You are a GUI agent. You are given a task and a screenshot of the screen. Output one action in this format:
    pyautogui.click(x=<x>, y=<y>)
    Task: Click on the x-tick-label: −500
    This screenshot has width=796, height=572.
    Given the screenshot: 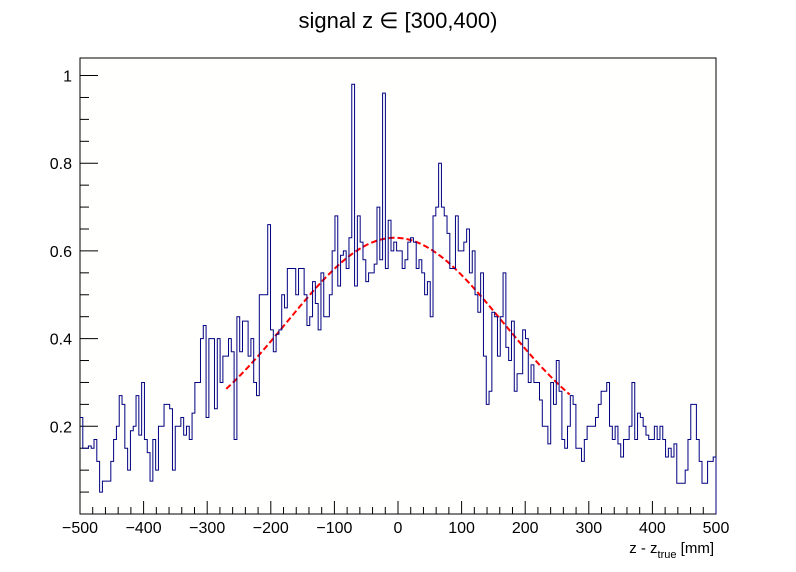 What is the action you would take?
    pyautogui.click(x=80, y=528)
    